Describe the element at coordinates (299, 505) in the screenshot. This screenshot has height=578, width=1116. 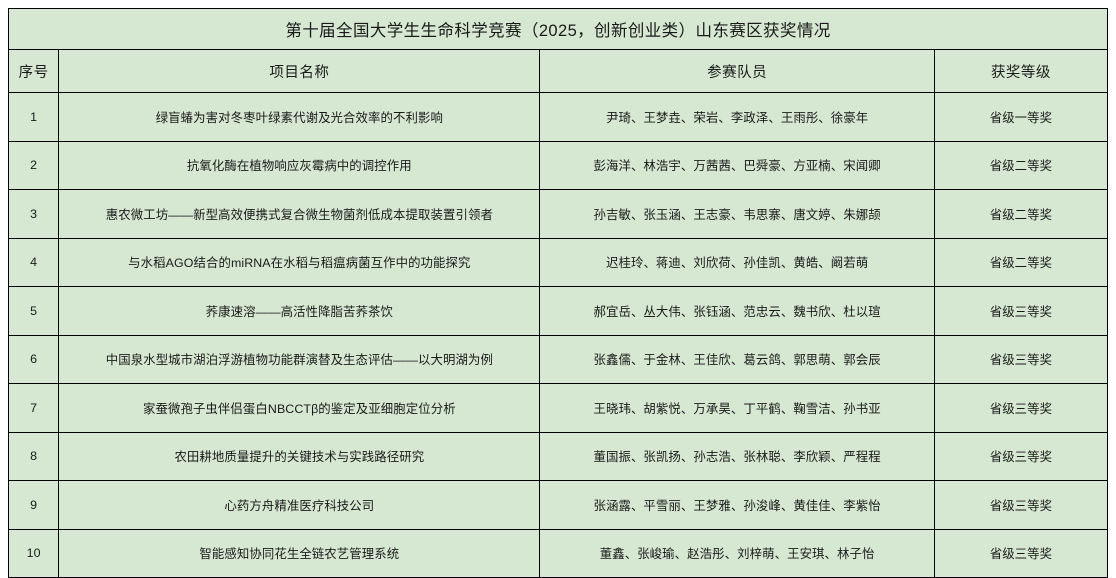
I see `row-project-name: 心药方舟精准医疗科技公司` at that location.